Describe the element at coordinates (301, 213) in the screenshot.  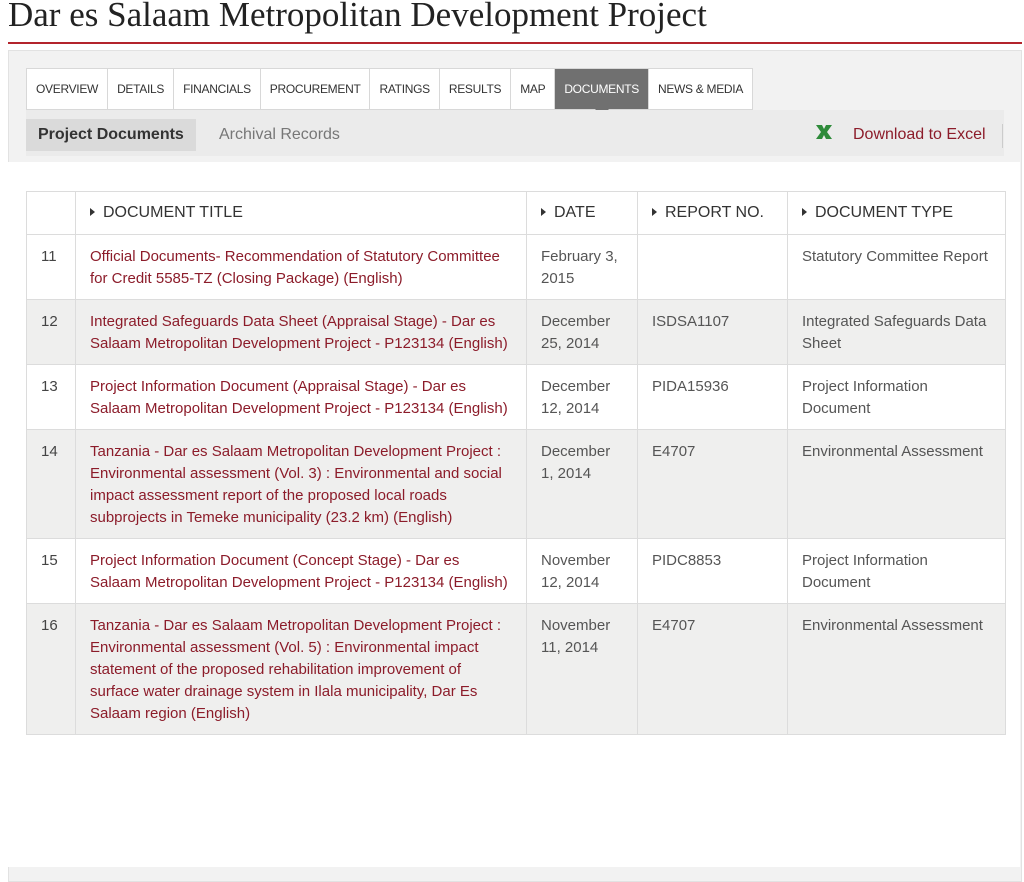
I see `header-document-title: DOCUMENT TITLE` at that location.